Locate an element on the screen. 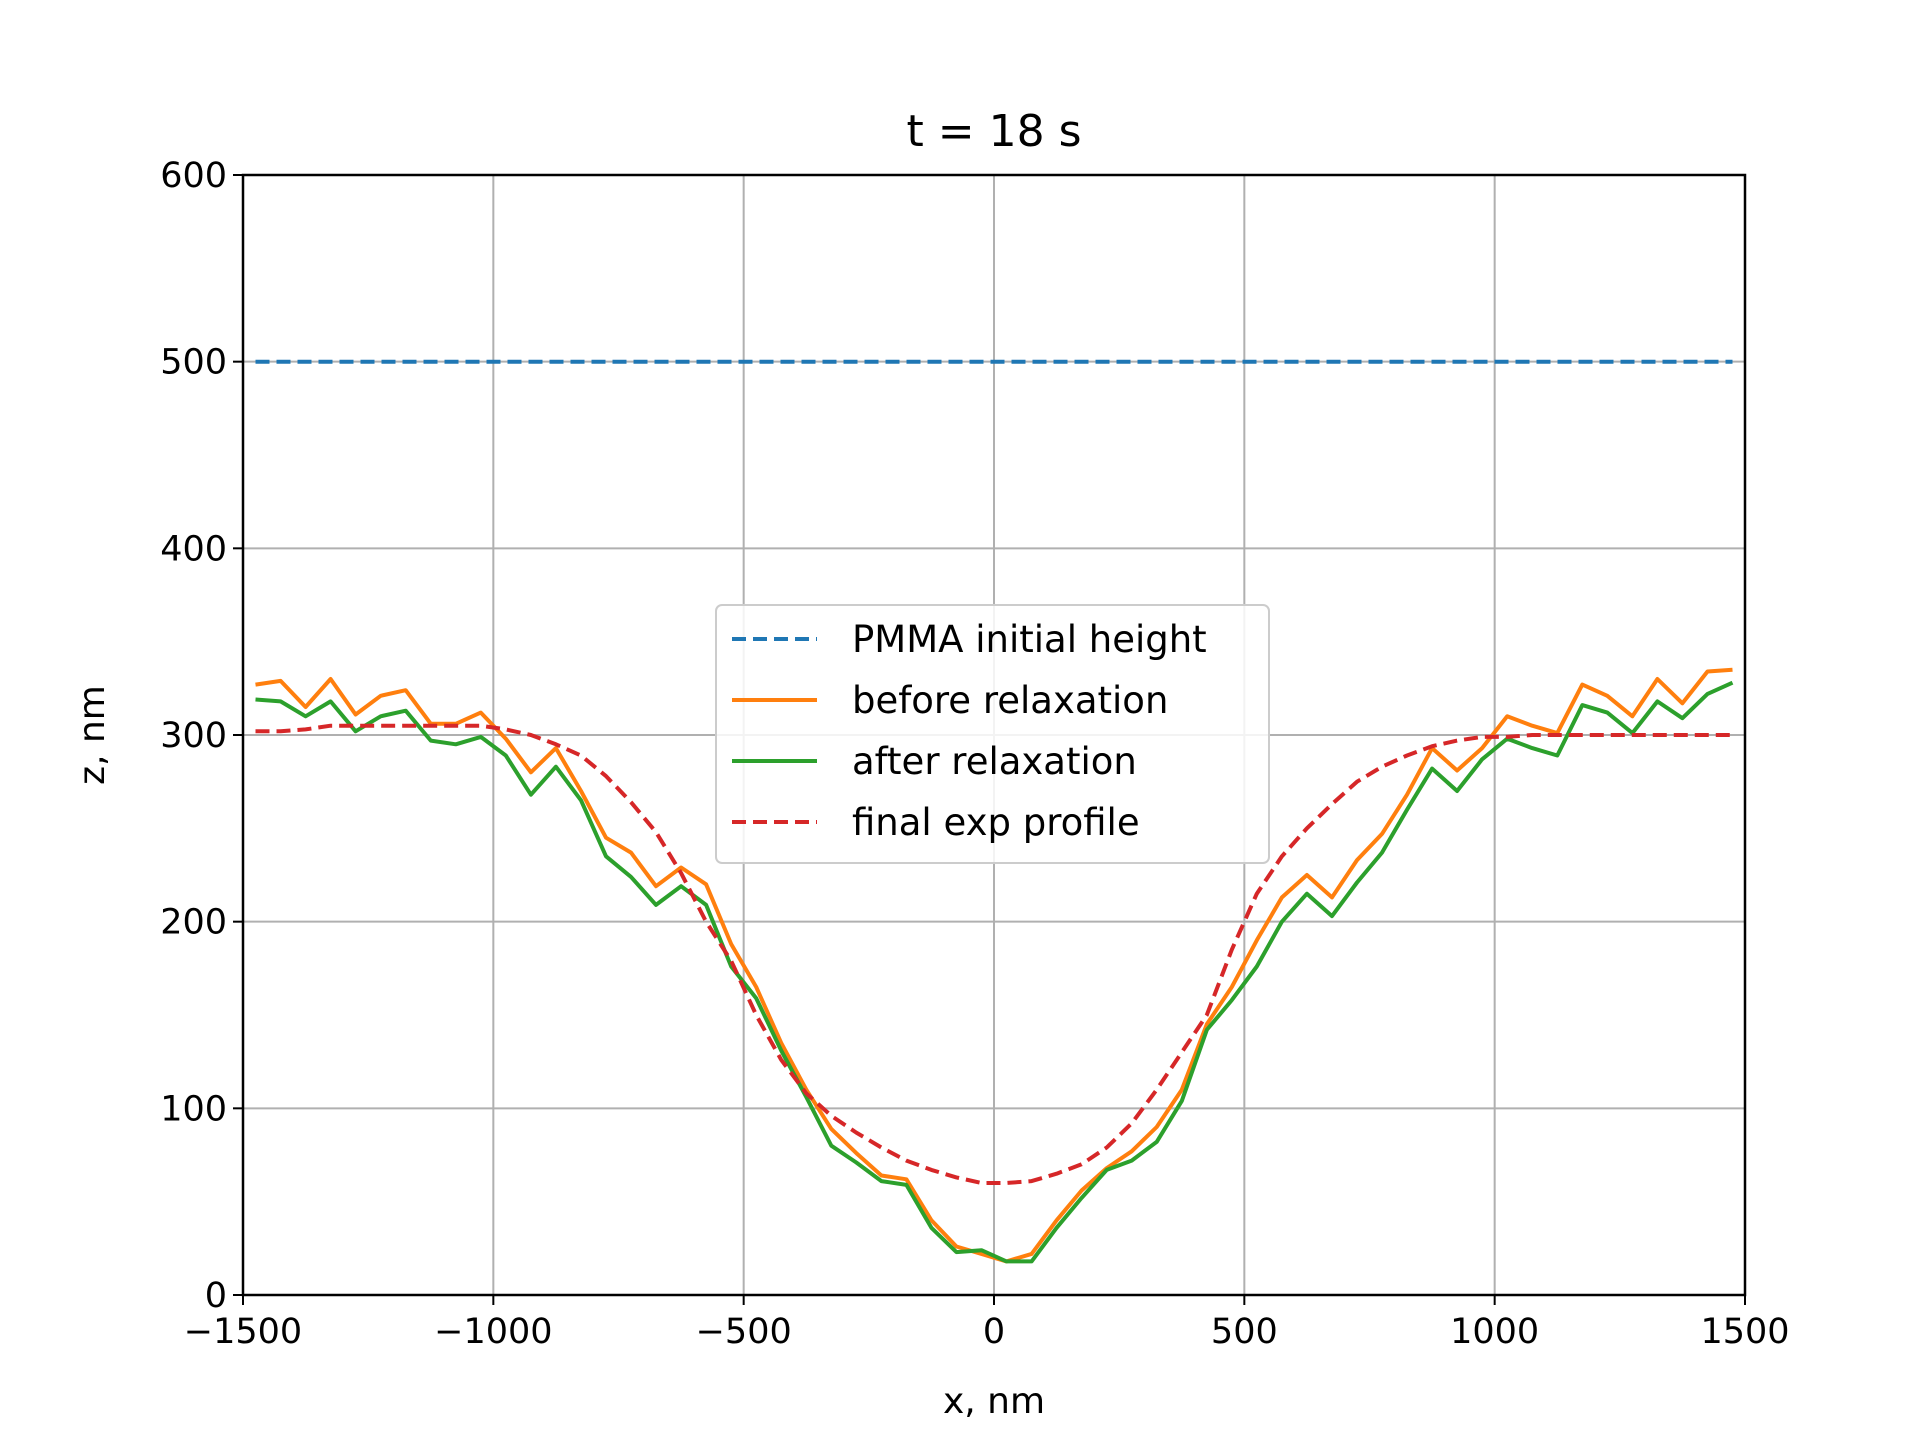 The image size is (1920, 1440). x-tick-label: −1000 is located at coordinates (493, 1332).